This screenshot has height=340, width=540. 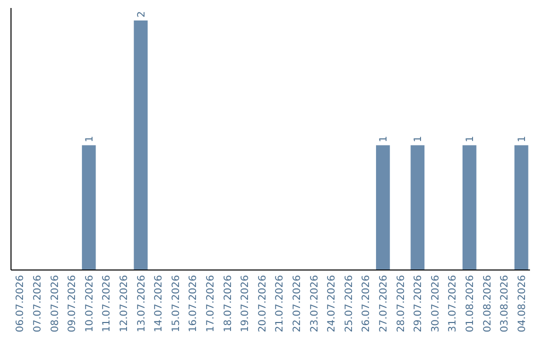 What do you see at coordinates (384, 303) in the screenshot?
I see `x-tick-label: 27.07.2026` at bounding box center [384, 303].